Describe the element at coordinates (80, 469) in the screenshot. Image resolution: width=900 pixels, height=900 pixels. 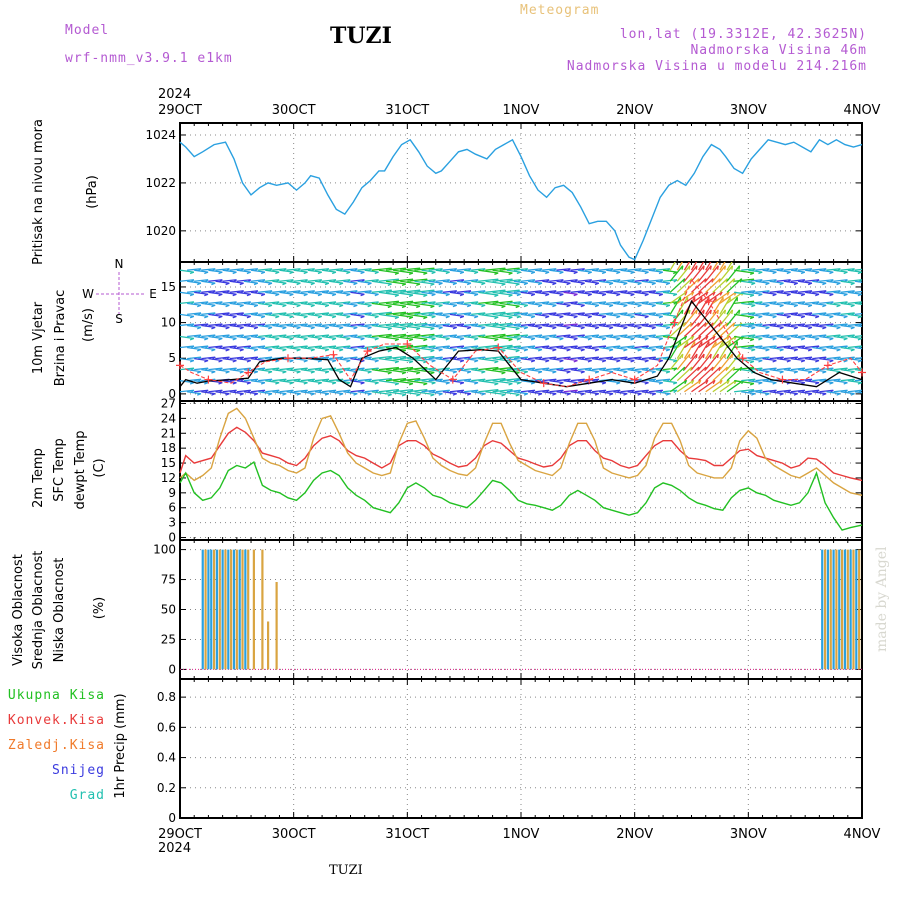
I see `temp-ylabel-dewpt: dewpt Temp` at that location.